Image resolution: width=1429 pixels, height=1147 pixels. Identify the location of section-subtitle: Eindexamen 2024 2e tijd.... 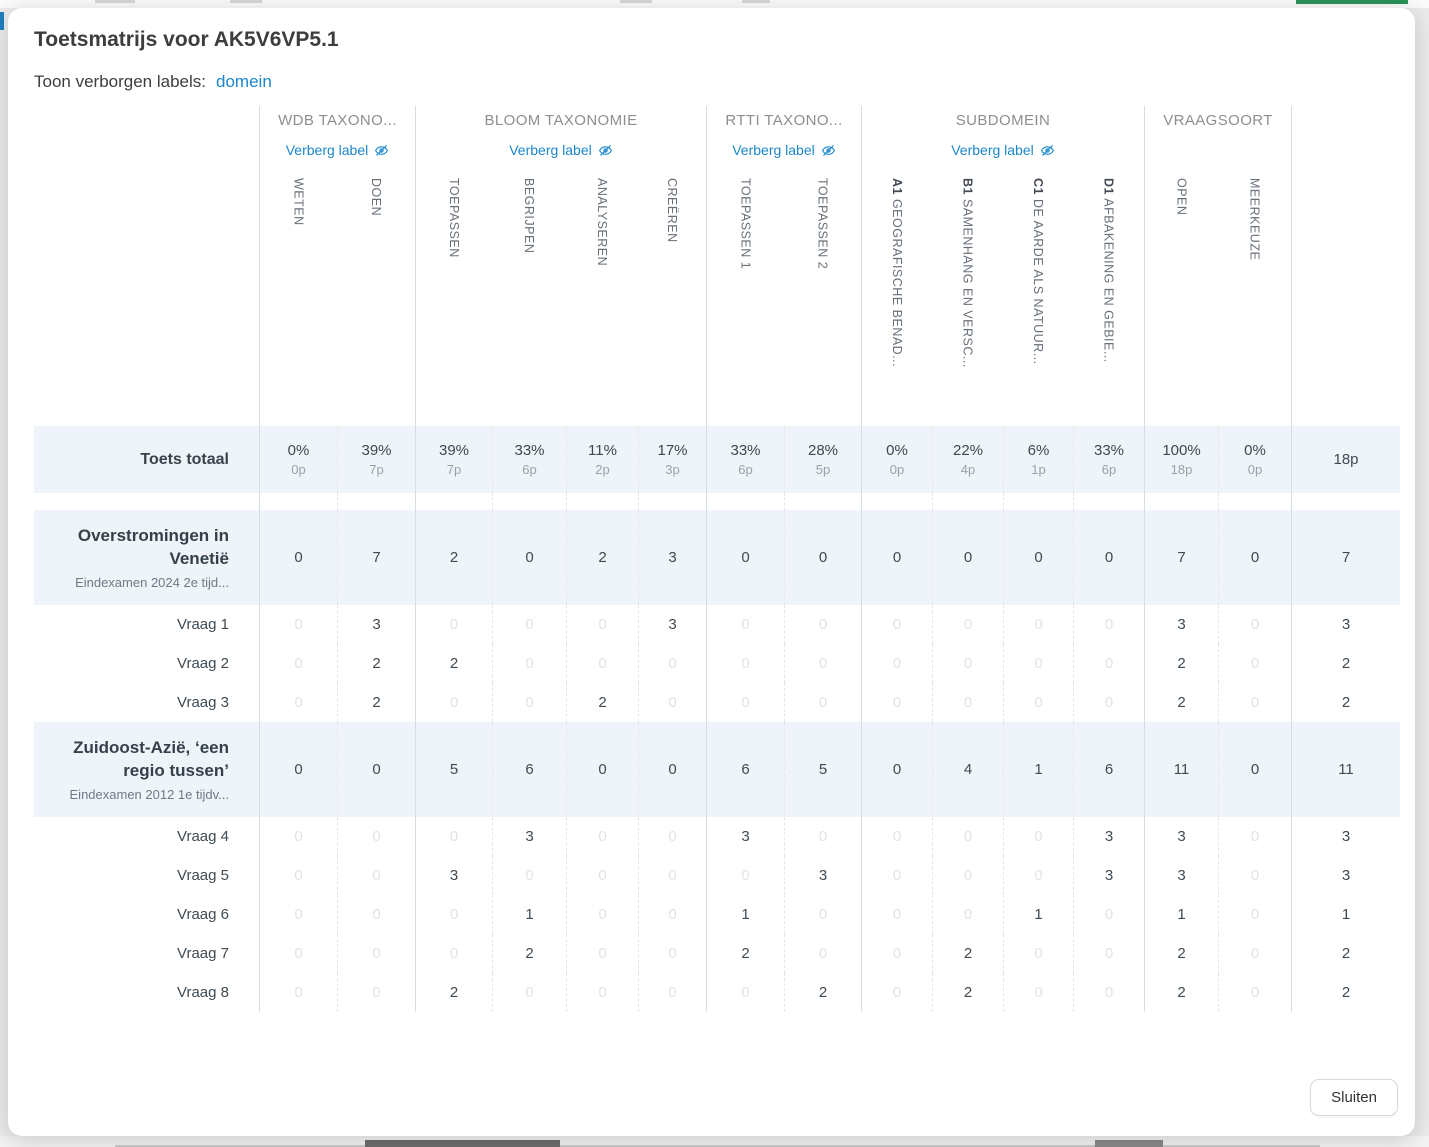
(152, 582).